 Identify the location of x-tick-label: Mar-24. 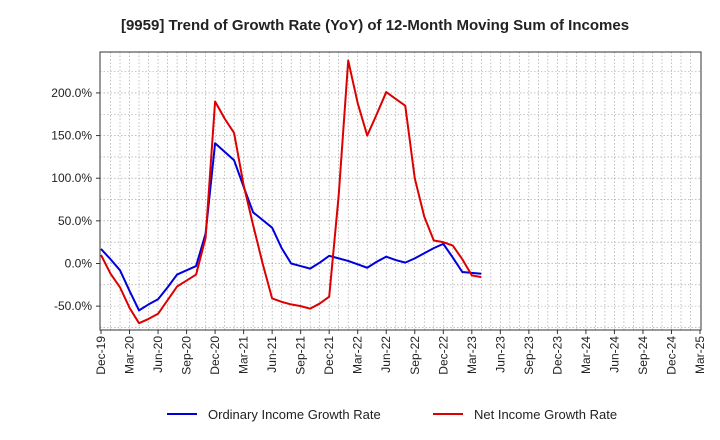
(586, 355).